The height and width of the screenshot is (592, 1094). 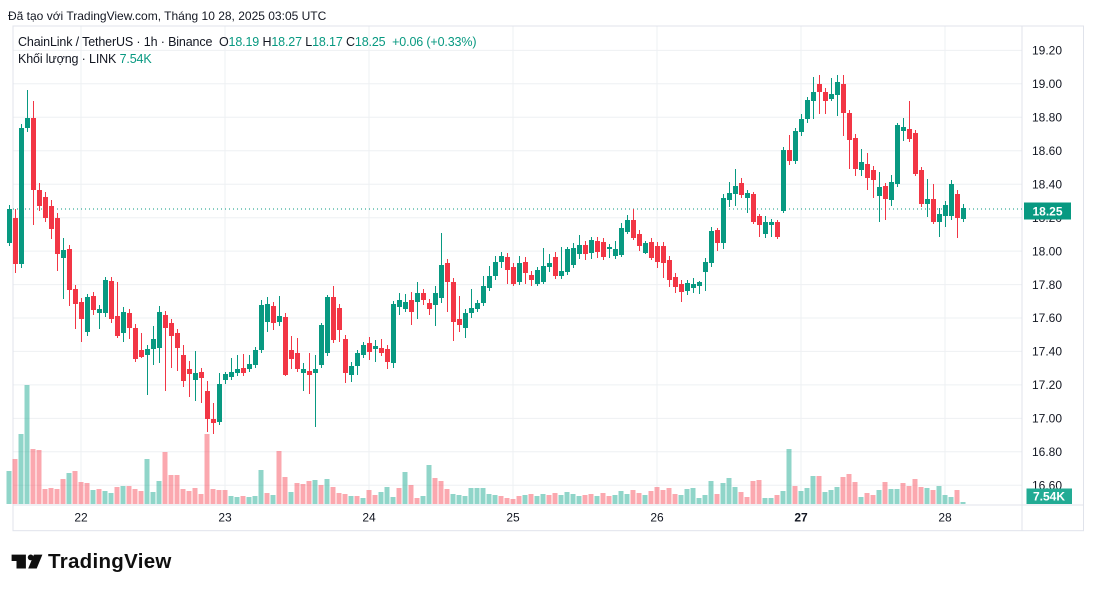 I want to click on svg-text: 25, so click(x=513, y=518).